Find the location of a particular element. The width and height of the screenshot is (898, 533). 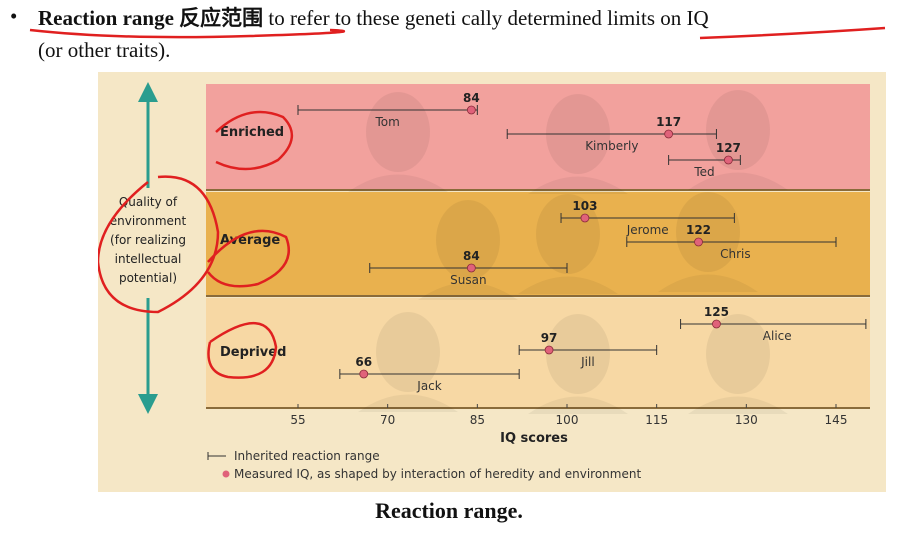

iq-dot-tom is located at coordinates (471, 110).